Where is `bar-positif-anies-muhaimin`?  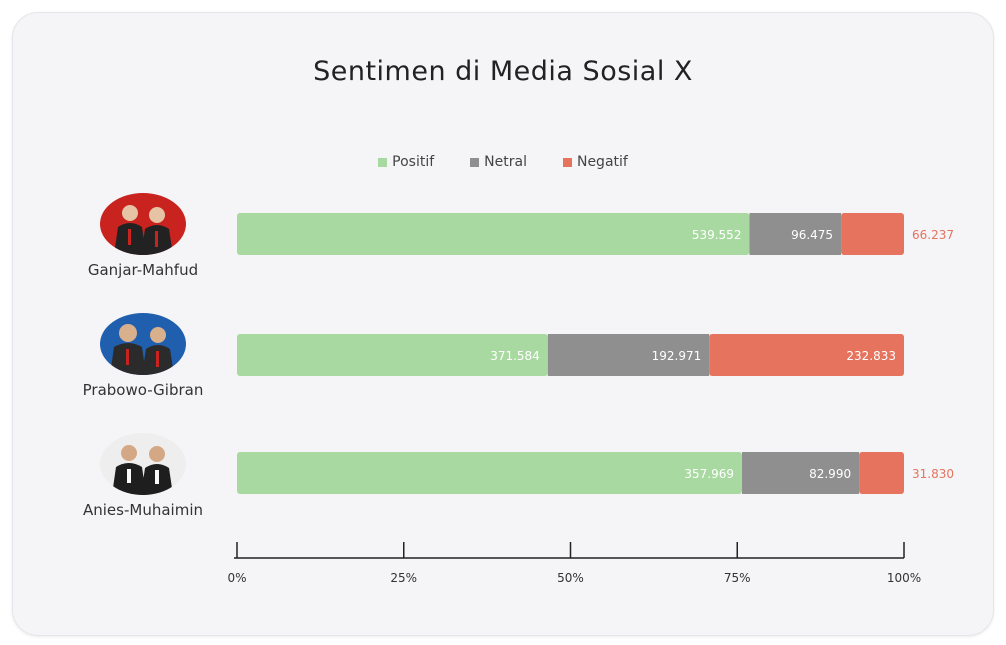
bar-positif-anies-muhaimin is located at coordinates (490, 473).